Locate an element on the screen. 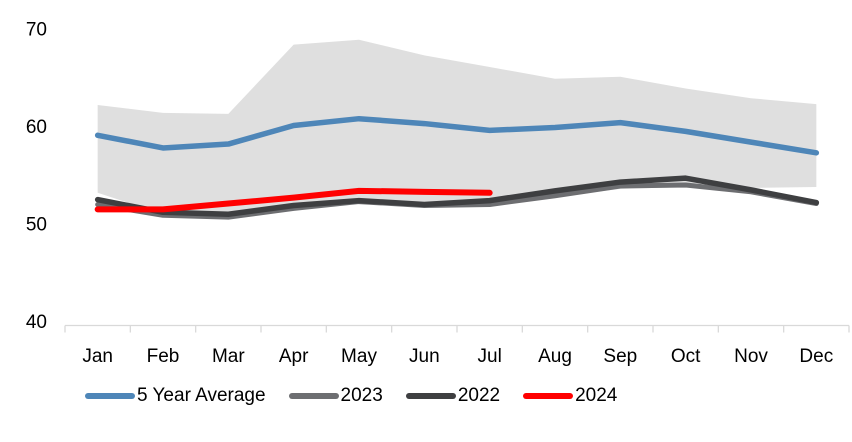  legend-item-2024: 2024 is located at coordinates (570, 395).